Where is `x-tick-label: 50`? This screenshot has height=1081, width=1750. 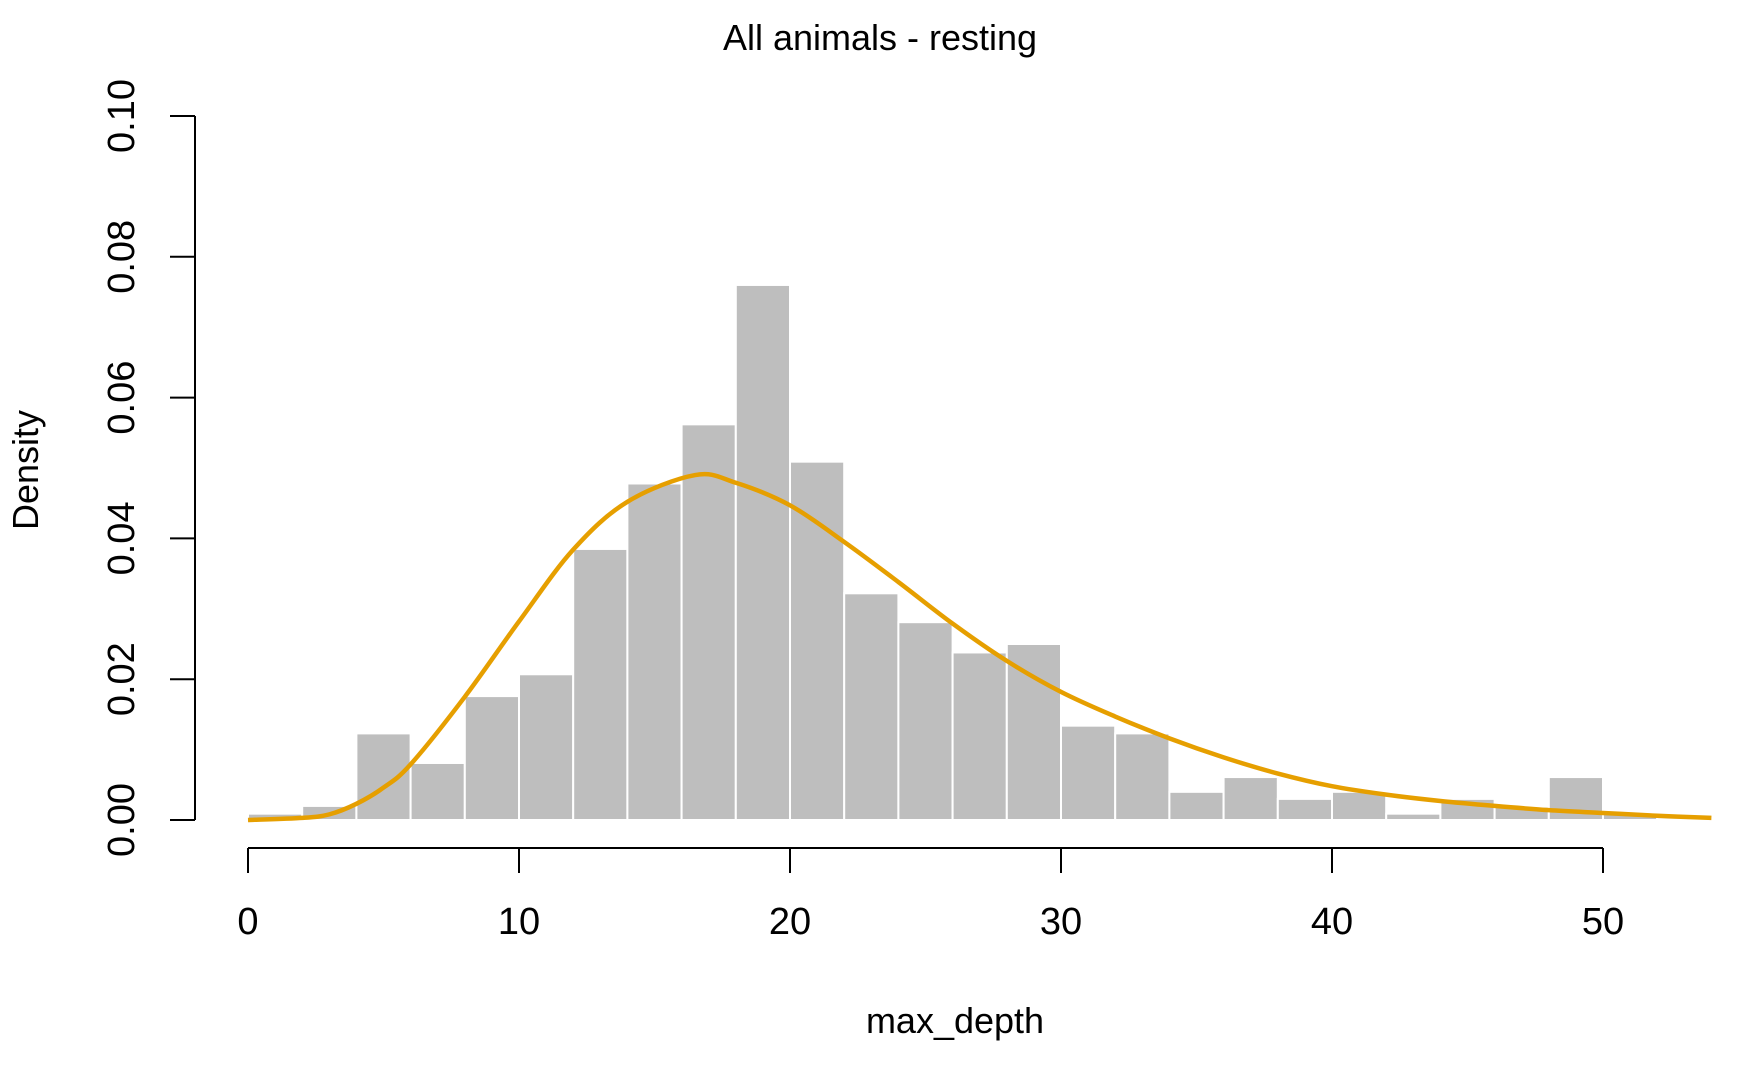 x-tick-label: 50 is located at coordinates (1603, 922).